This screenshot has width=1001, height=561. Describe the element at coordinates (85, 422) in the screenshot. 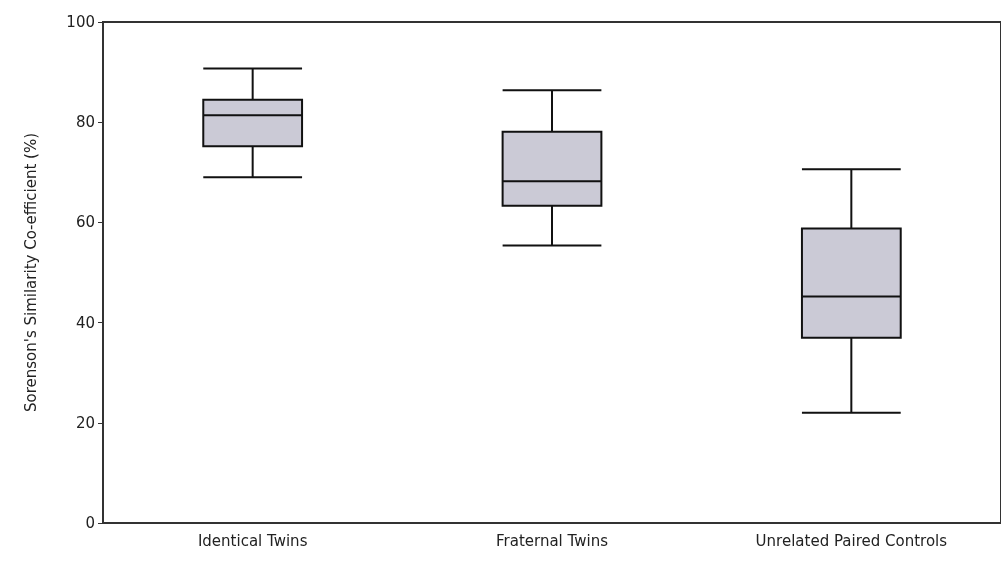

I see `y-tick-label: 20` at that location.